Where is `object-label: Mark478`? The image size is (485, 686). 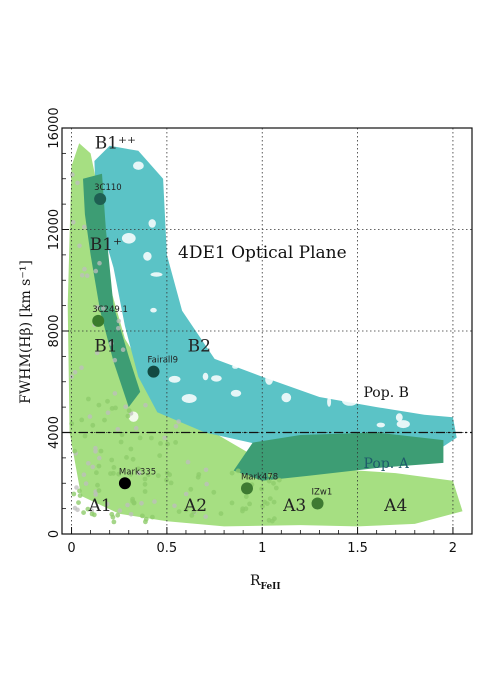
object-label: Mark478 is located at coordinates (259, 477).